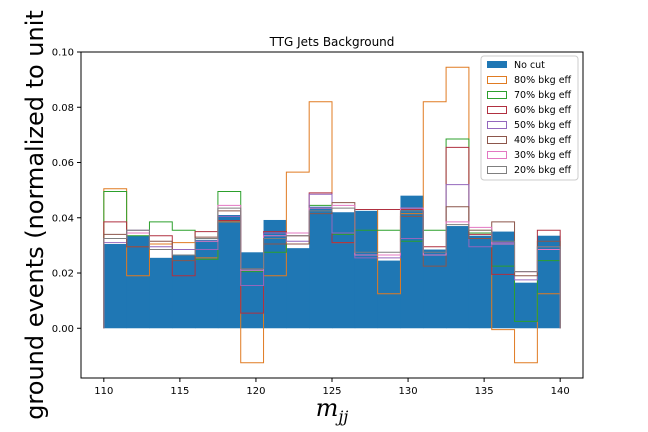 Image resolution: width=648 pixels, height=432 pixels. I want to click on x-tick-label: 125, so click(331, 391).